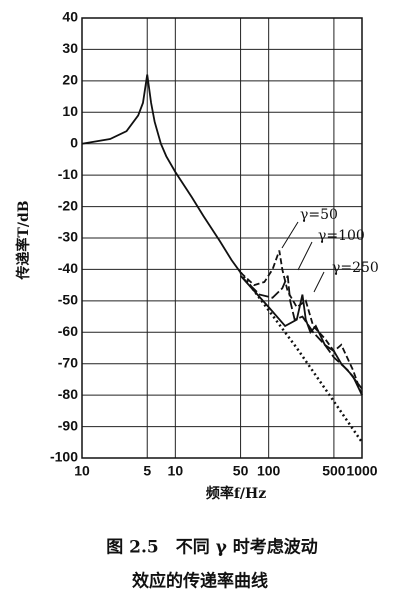 The image size is (412, 608). What do you see at coordinates (355, 268) in the screenshot?
I see `series-label: γ=250` at bounding box center [355, 268].